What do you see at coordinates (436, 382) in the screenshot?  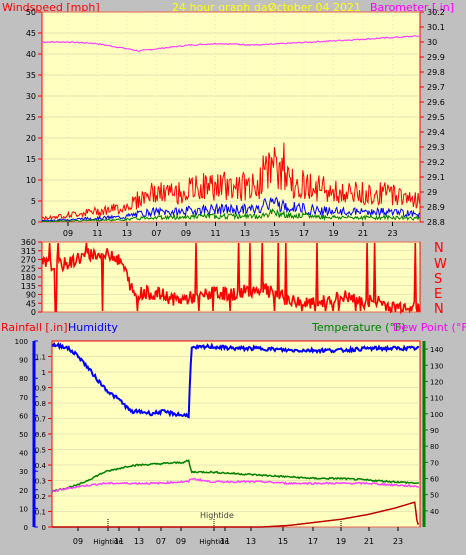 I see `temperature-tick-label: 120` at bounding box center [436, 382].